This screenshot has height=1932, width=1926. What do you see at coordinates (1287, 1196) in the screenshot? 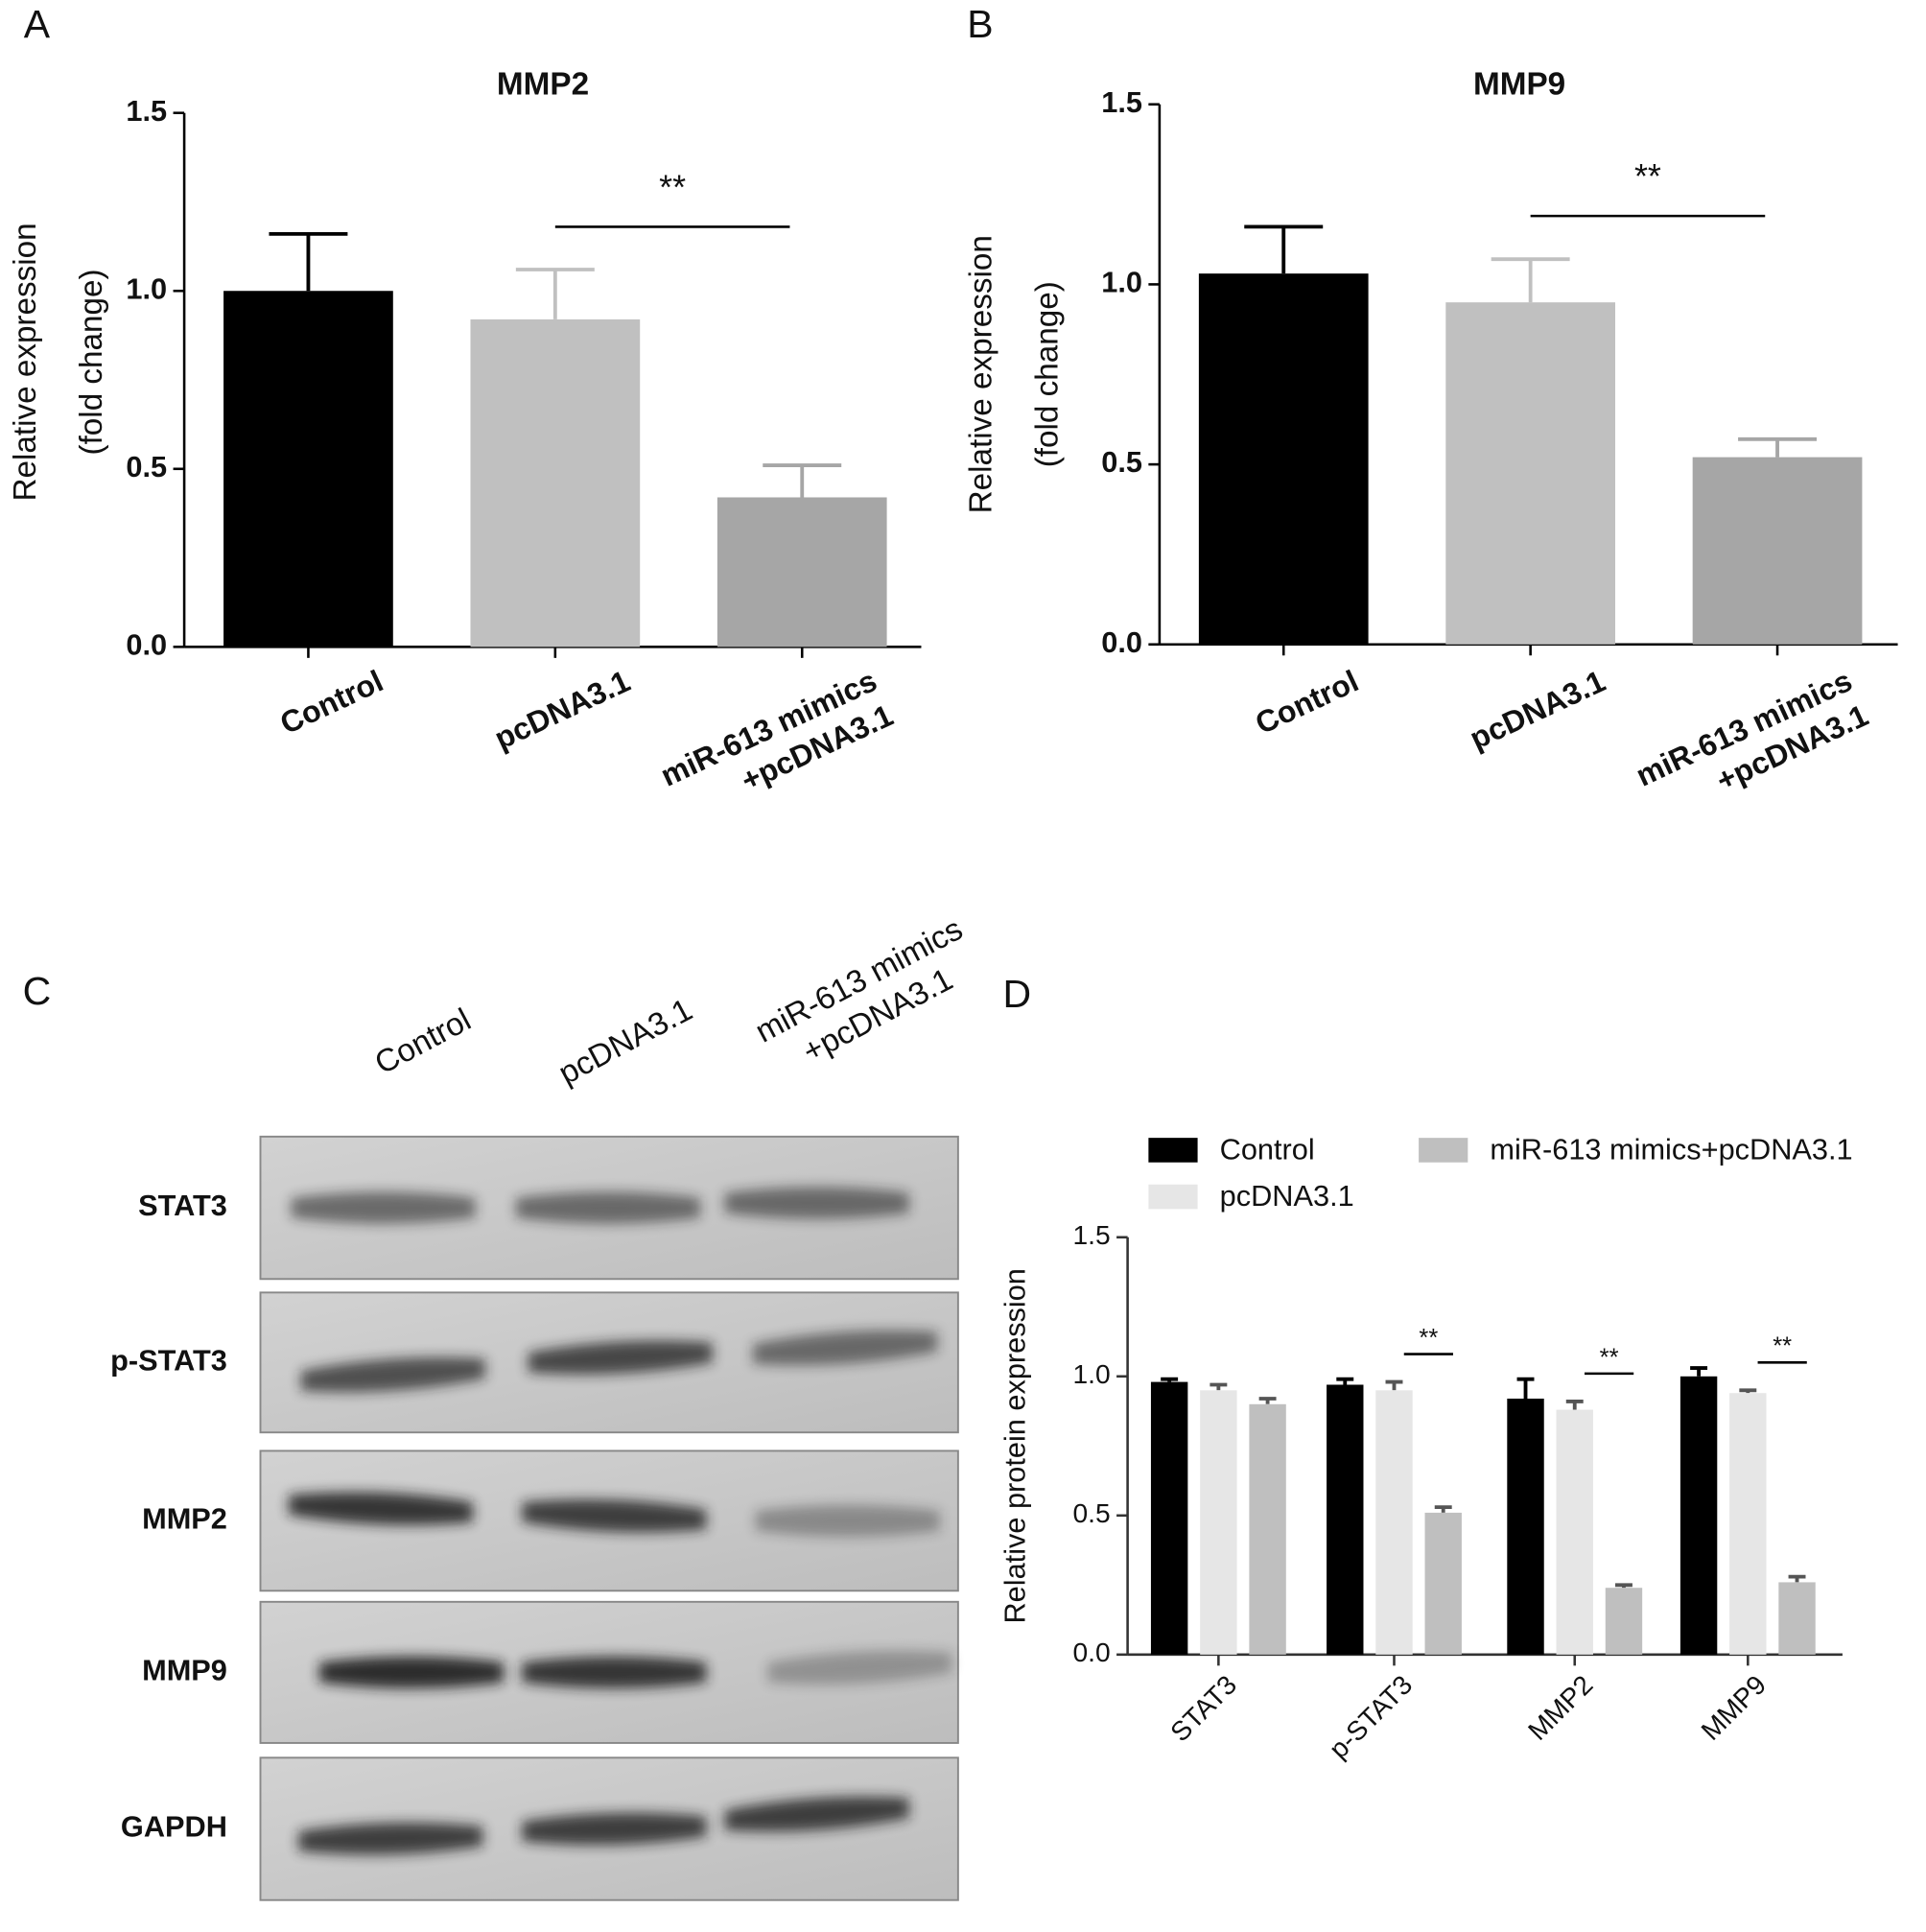
I see `legend-label: pcDNA3.1` at bounding box center [1287, 1196].